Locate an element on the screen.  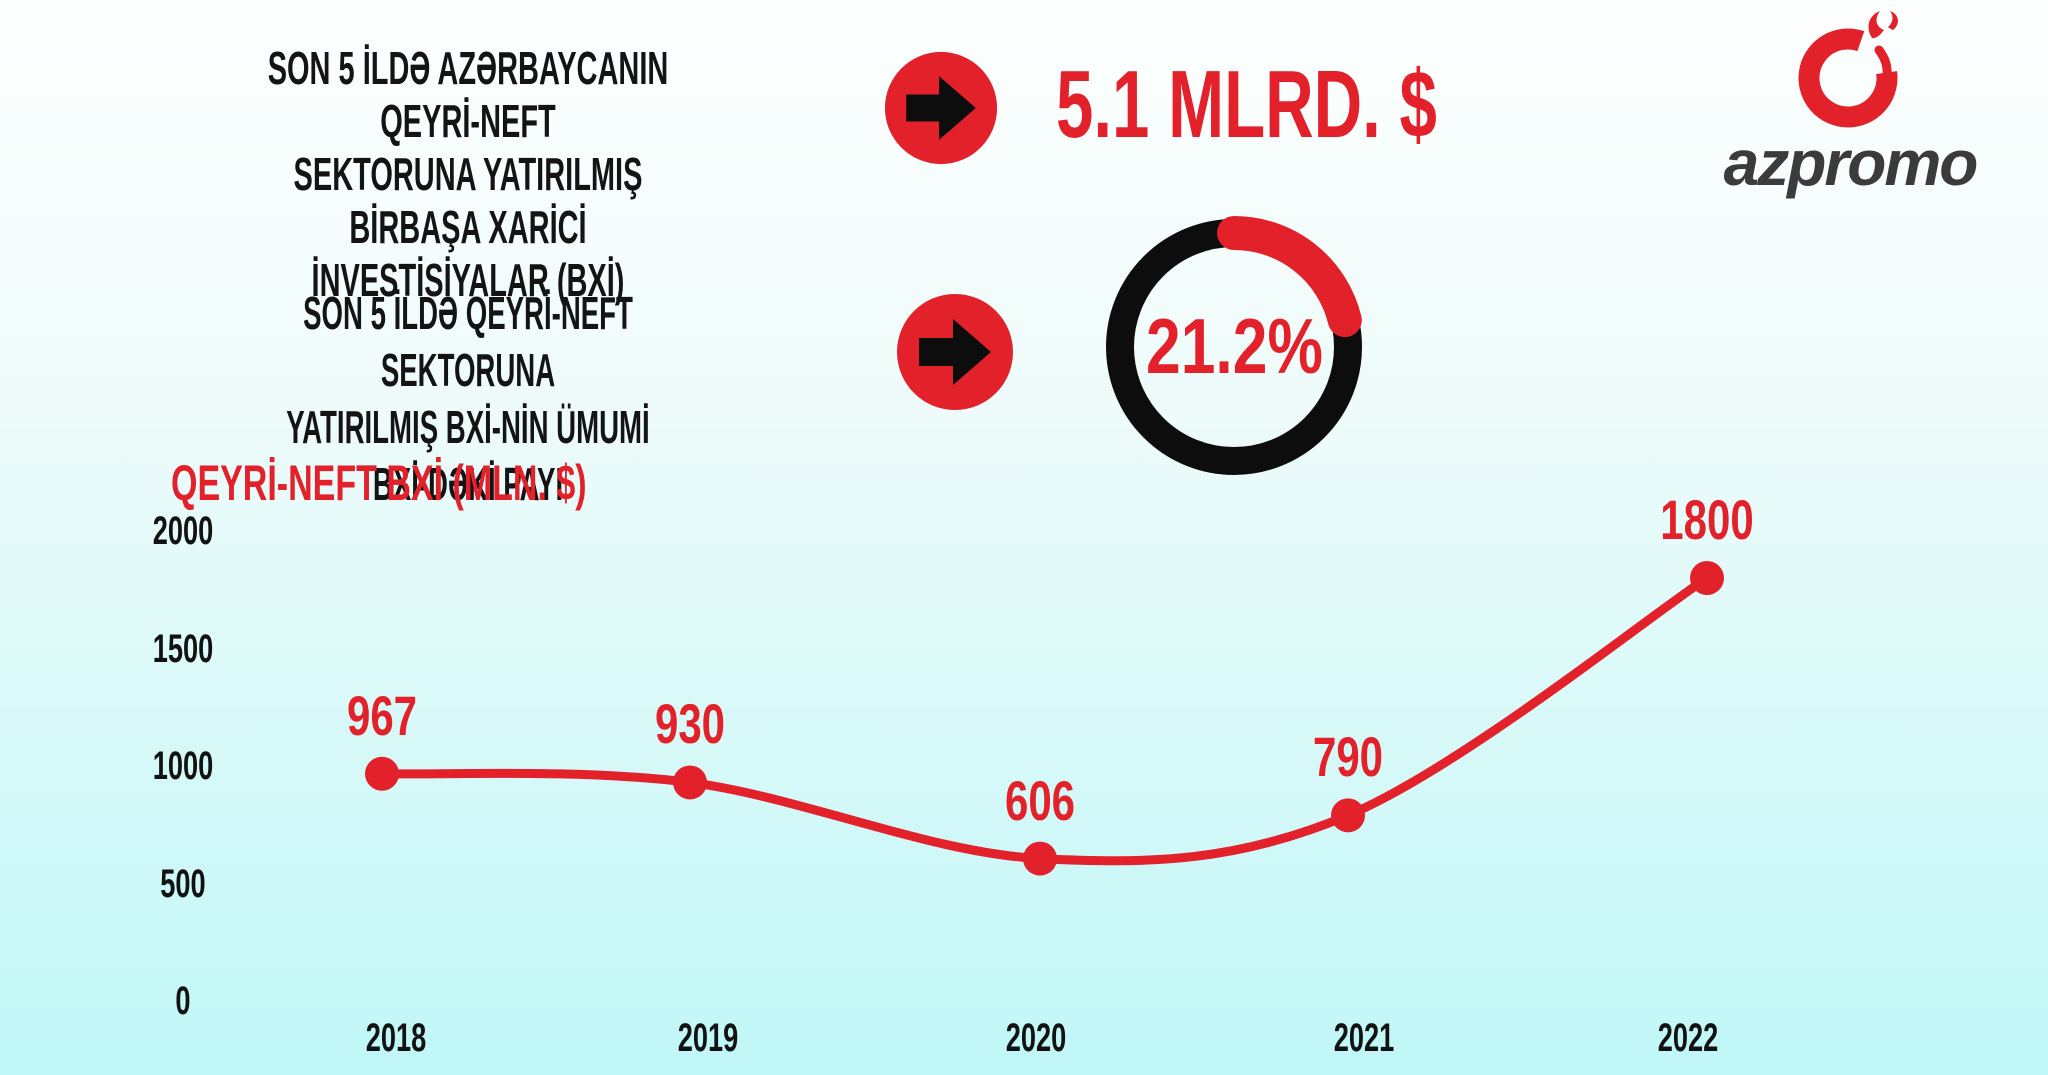
data-point-label: 606 is located at coordinates (1040, 800).